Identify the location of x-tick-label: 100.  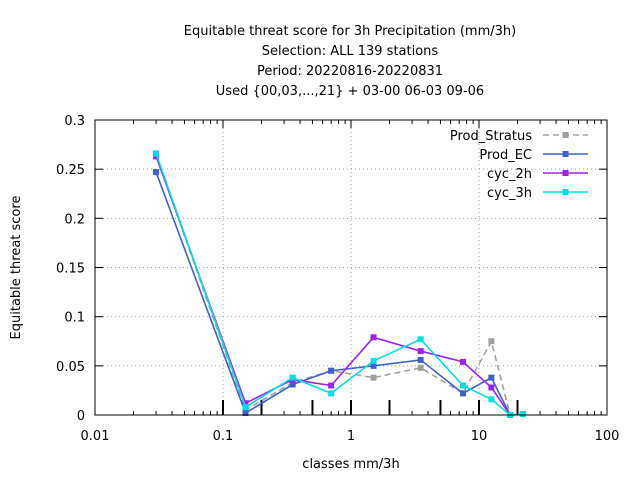
(607, 436).